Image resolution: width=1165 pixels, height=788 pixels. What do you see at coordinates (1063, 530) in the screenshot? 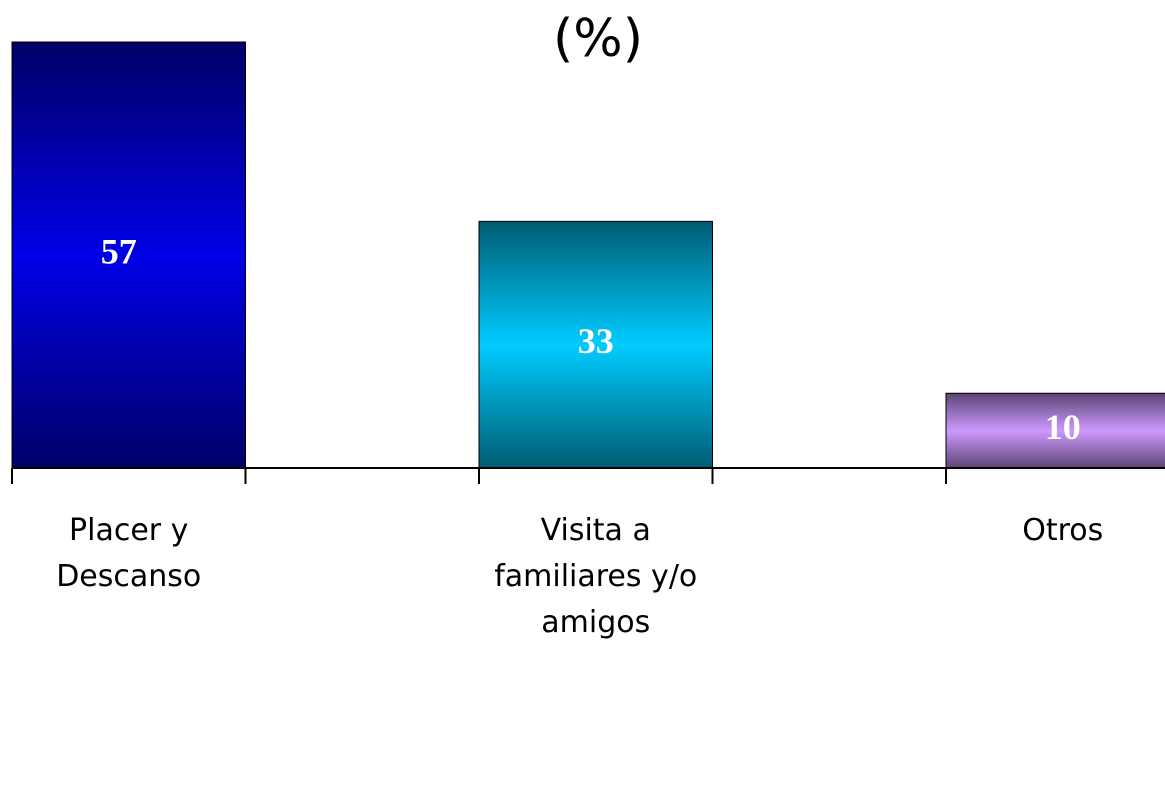
I see `x-tick-label: Otros` at bounding box center [1063, 530].